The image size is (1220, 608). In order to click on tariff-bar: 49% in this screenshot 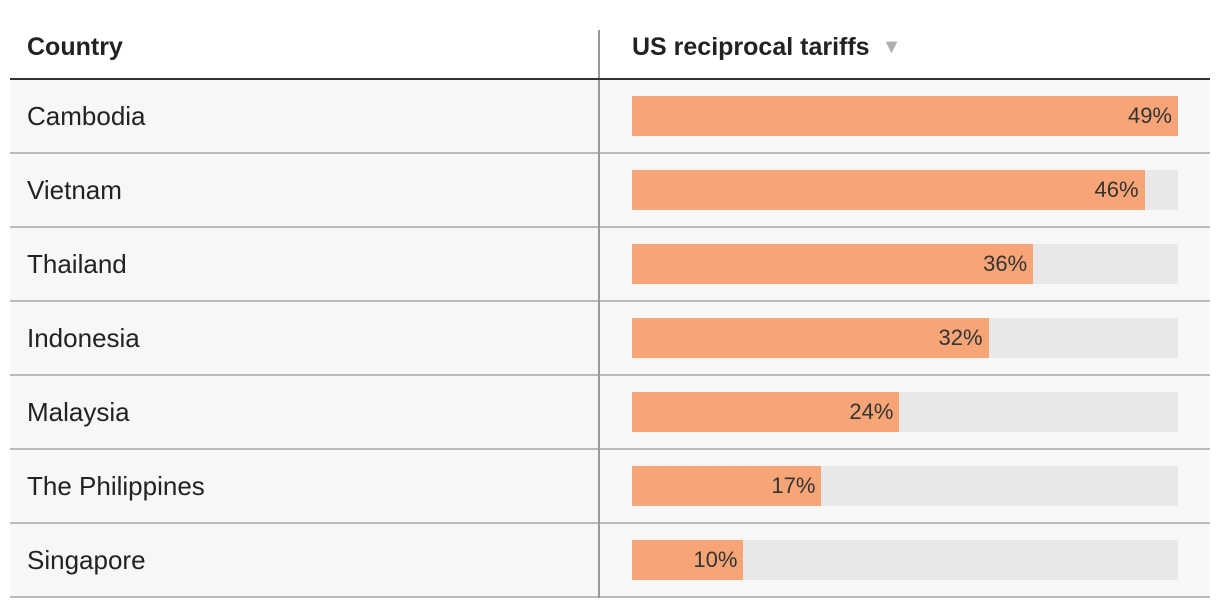, I will do `click(905, 116)`.